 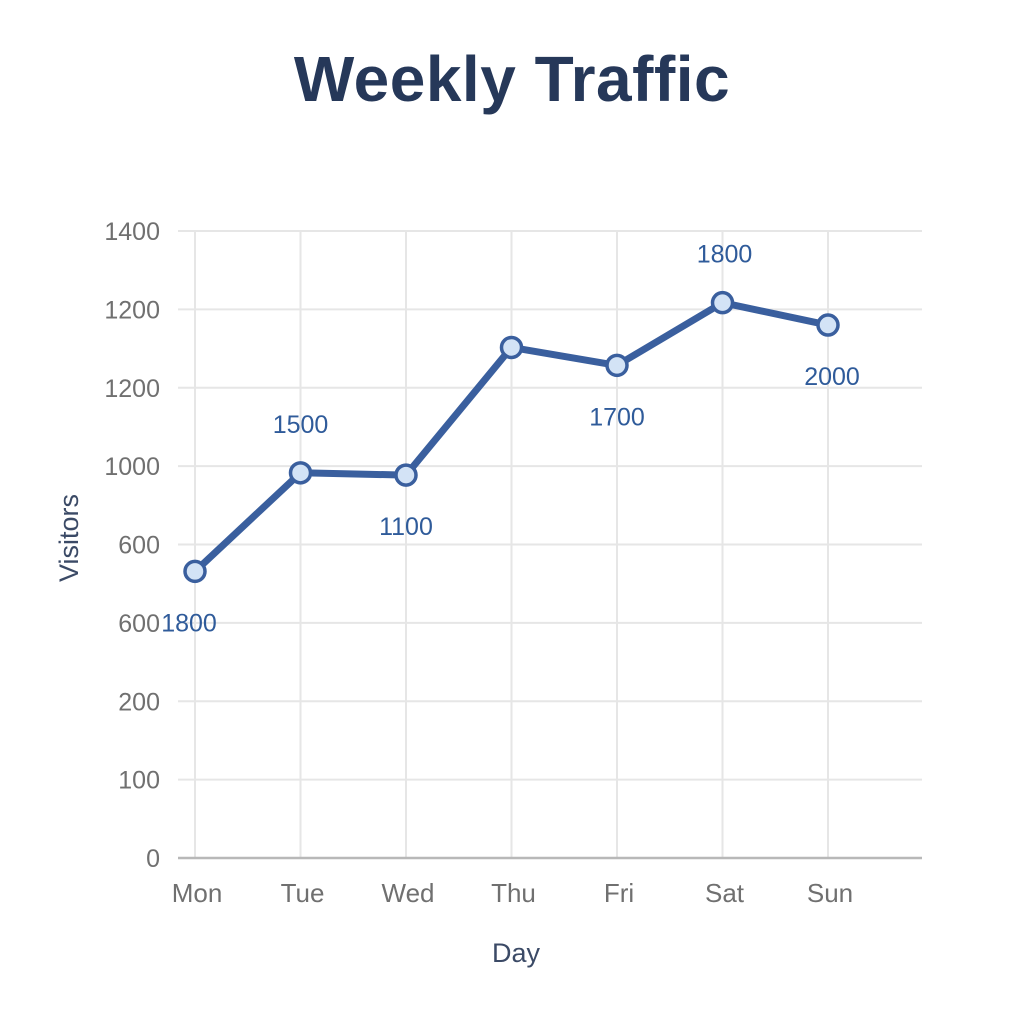 I want to click on x-tick-label: Sun, so click(x=830, y=893).